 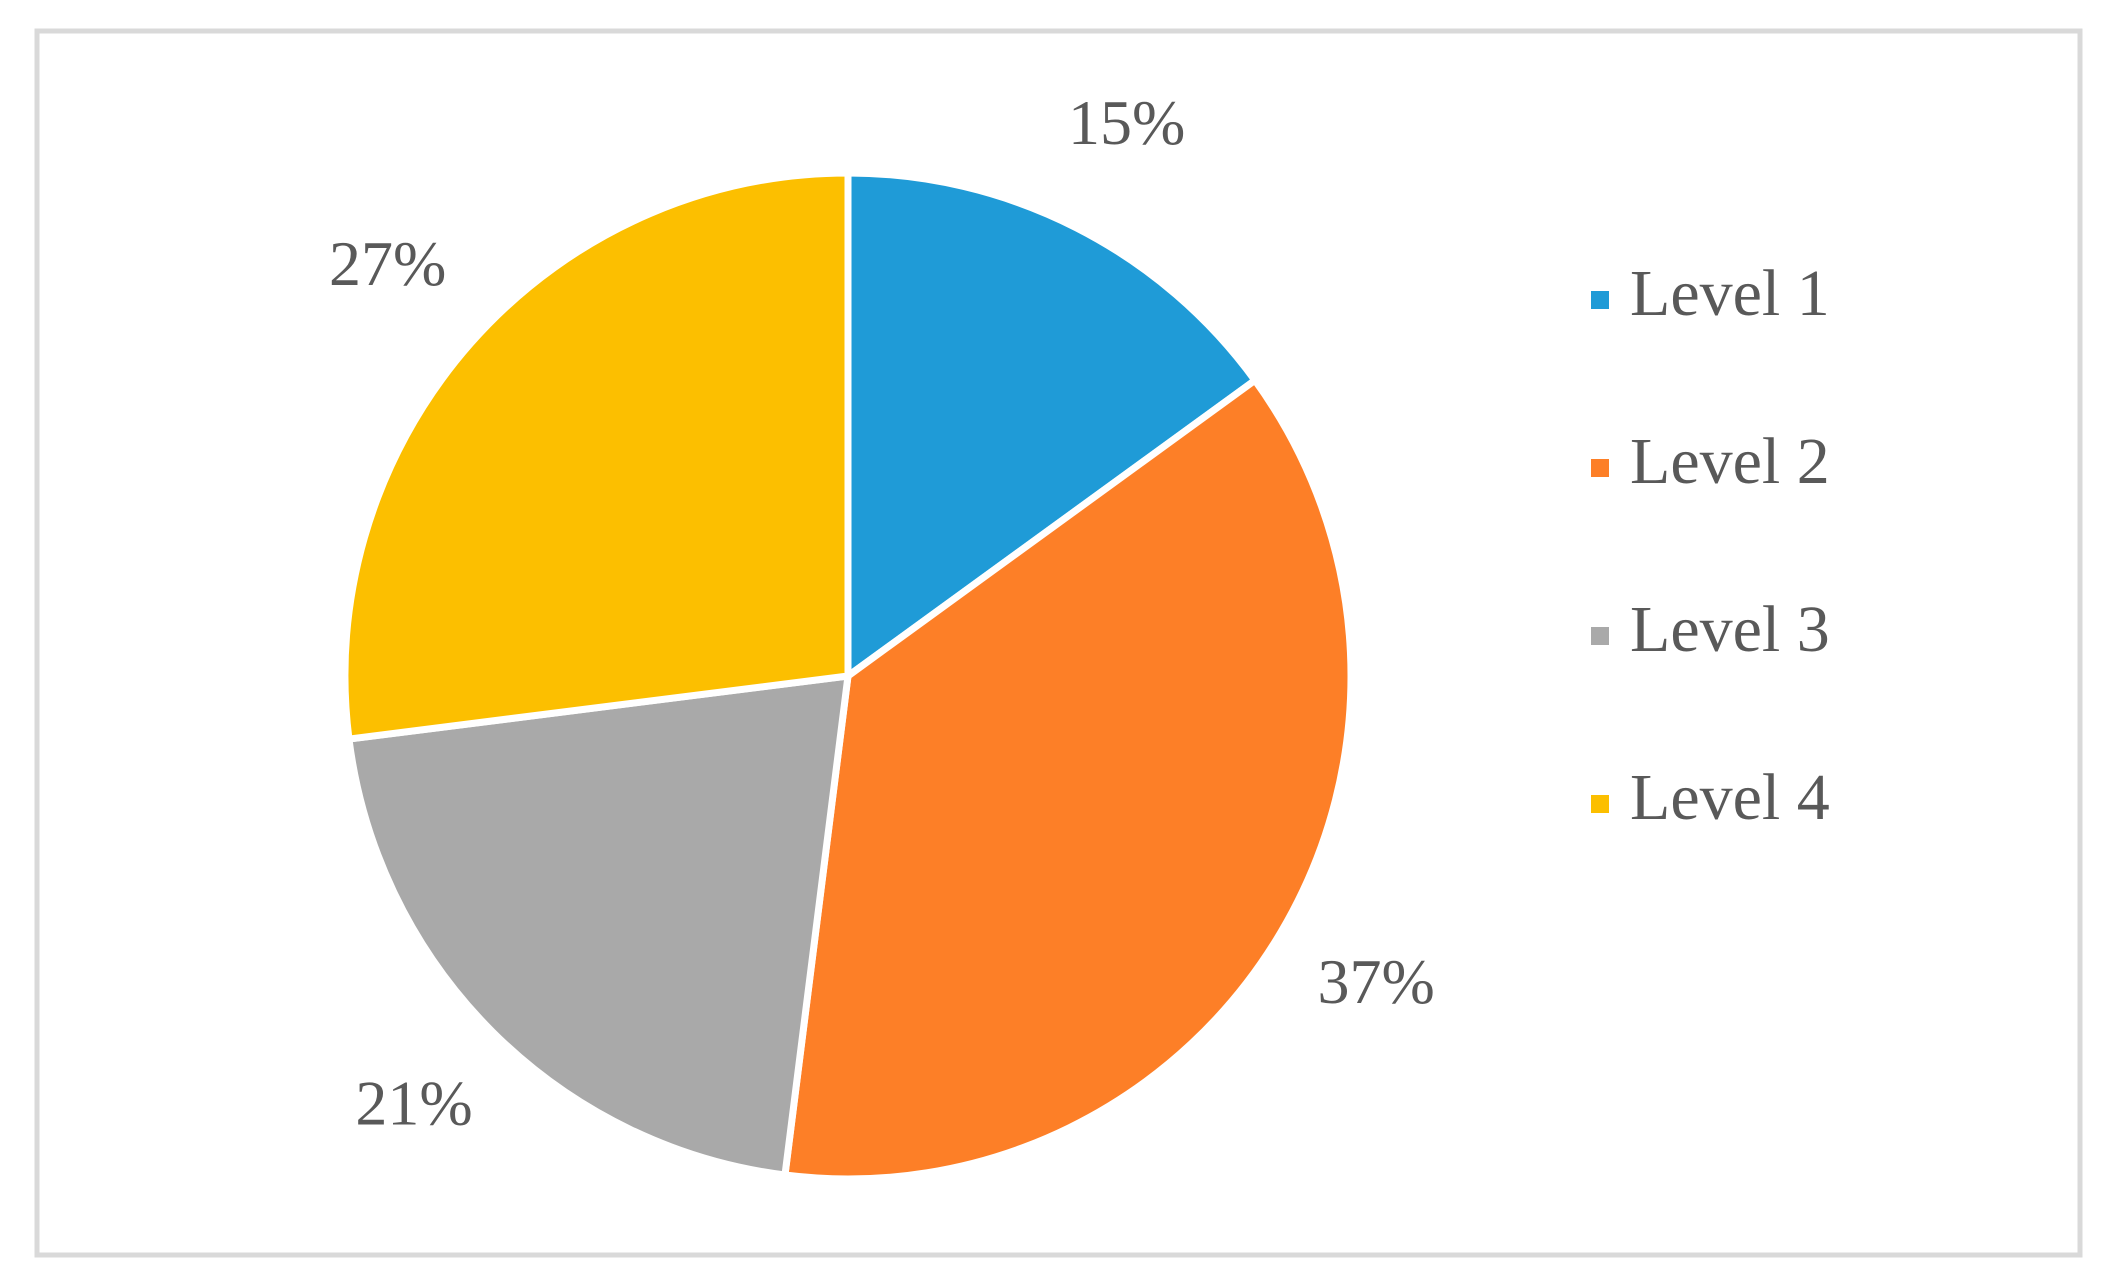 I want to click on legend: Level 1 Level 2 Level 3 Level 4, so click(x=1710, y=545).